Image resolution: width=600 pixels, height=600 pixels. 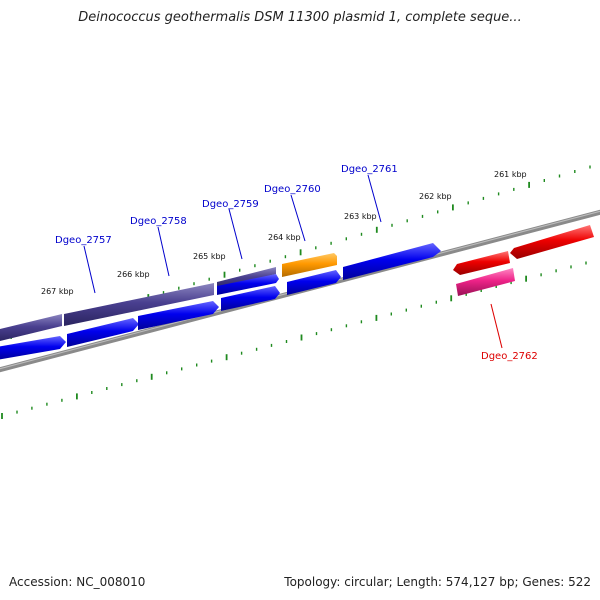 What do you see at coordinates (248, 284) in the screenshot?
I see `gene-arrow-dgeo-2759-upper` at bounding box center [248, 284].